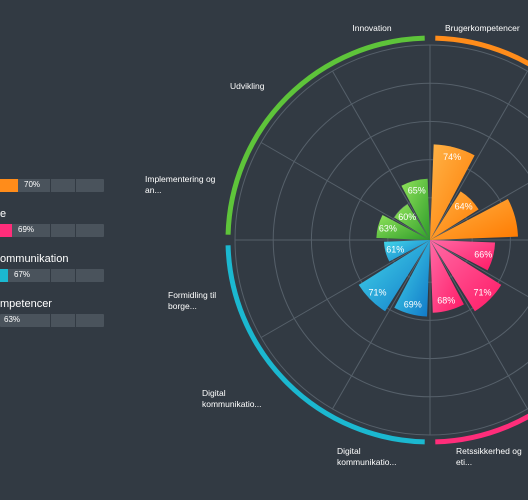  What do you see at coordinates (483, 254) in the screenshot?
I see `value-label: 66%` at bounding box center [483, 254].